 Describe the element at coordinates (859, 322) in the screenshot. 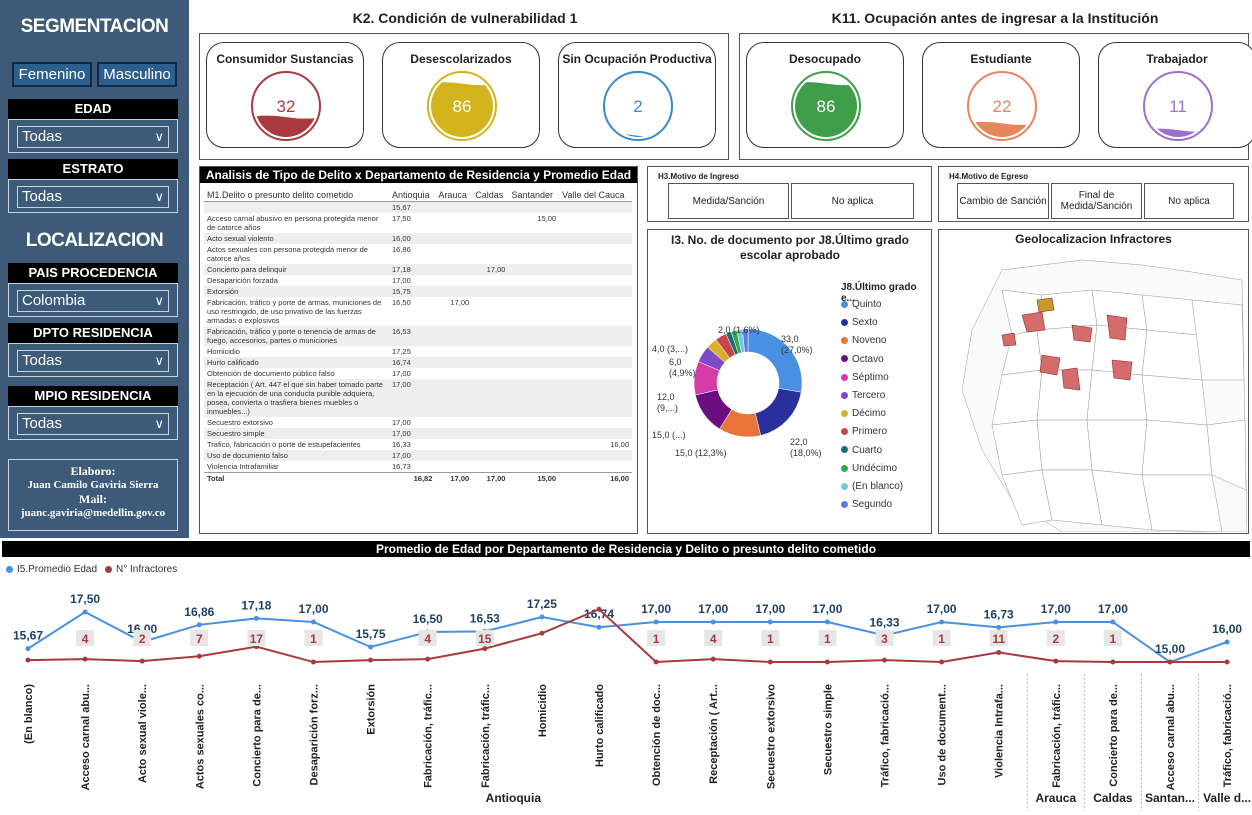

I see `donut-legend-item: Sexto` at that location.